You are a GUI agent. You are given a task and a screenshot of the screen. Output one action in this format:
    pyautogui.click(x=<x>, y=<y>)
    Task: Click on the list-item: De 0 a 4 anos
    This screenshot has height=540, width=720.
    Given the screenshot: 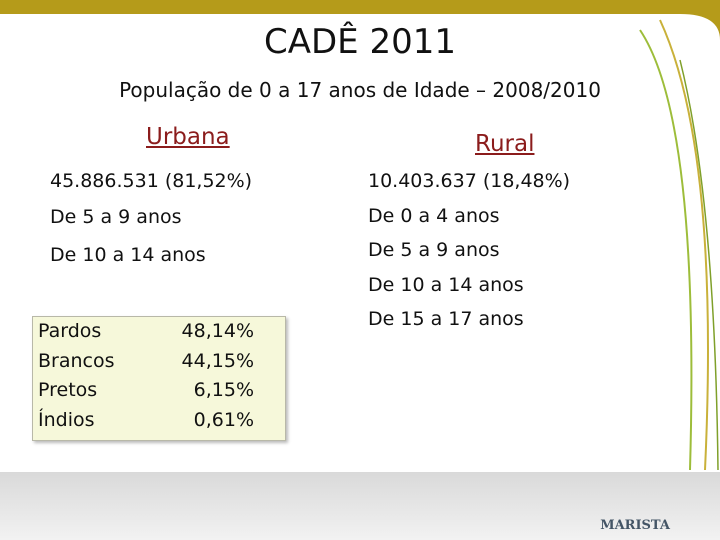 What is the action you would take?
    pyautogui.click(x=434, y=215)
    